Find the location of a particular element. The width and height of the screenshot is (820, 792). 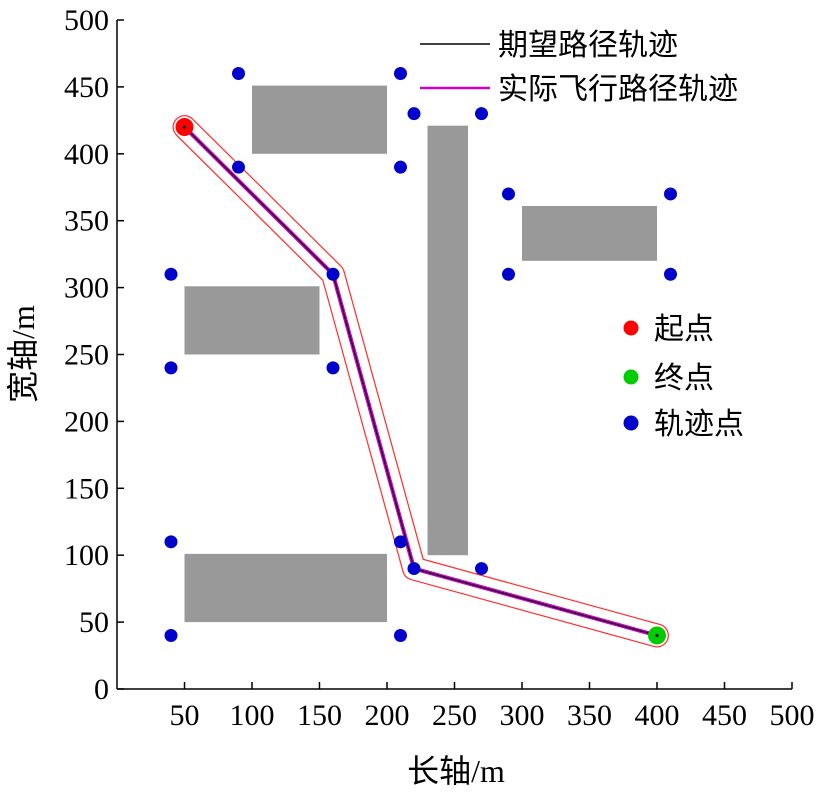

legend-swatch-end-point is located at coordinates (631, 377).